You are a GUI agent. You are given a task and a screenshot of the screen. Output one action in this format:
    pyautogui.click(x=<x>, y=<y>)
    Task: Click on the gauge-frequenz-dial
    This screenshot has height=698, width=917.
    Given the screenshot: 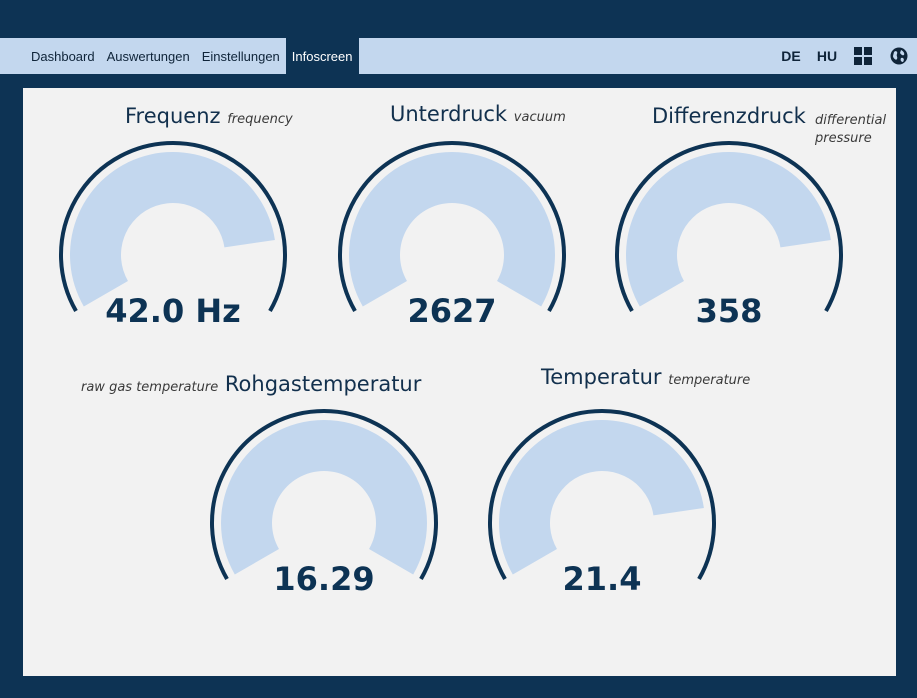 What is the action you would take?
    pyautogui.click(x=173, y=226)
    